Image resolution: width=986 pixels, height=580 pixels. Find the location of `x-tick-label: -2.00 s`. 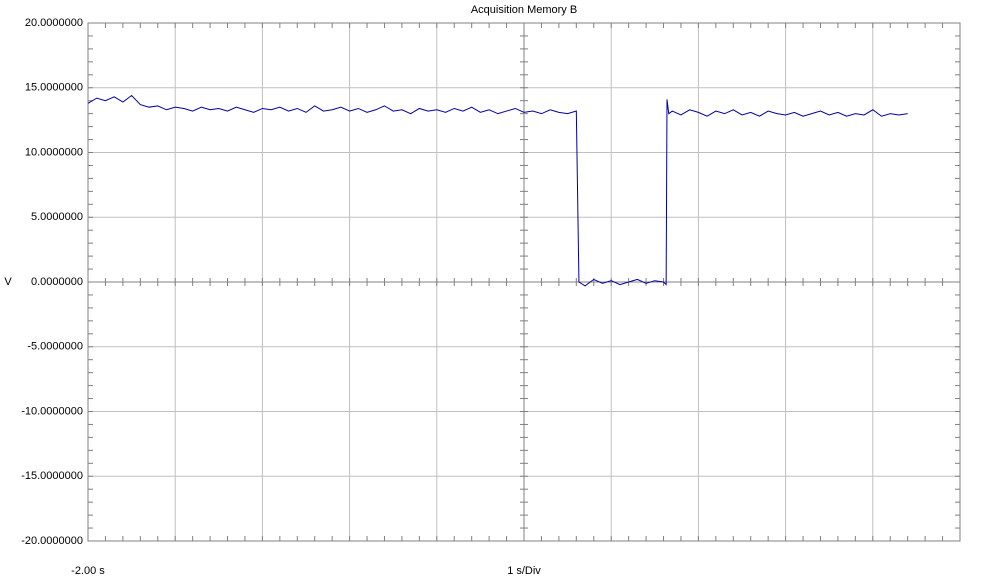

x-tick-label: -2.00 s is located at coordinates (88, 571).